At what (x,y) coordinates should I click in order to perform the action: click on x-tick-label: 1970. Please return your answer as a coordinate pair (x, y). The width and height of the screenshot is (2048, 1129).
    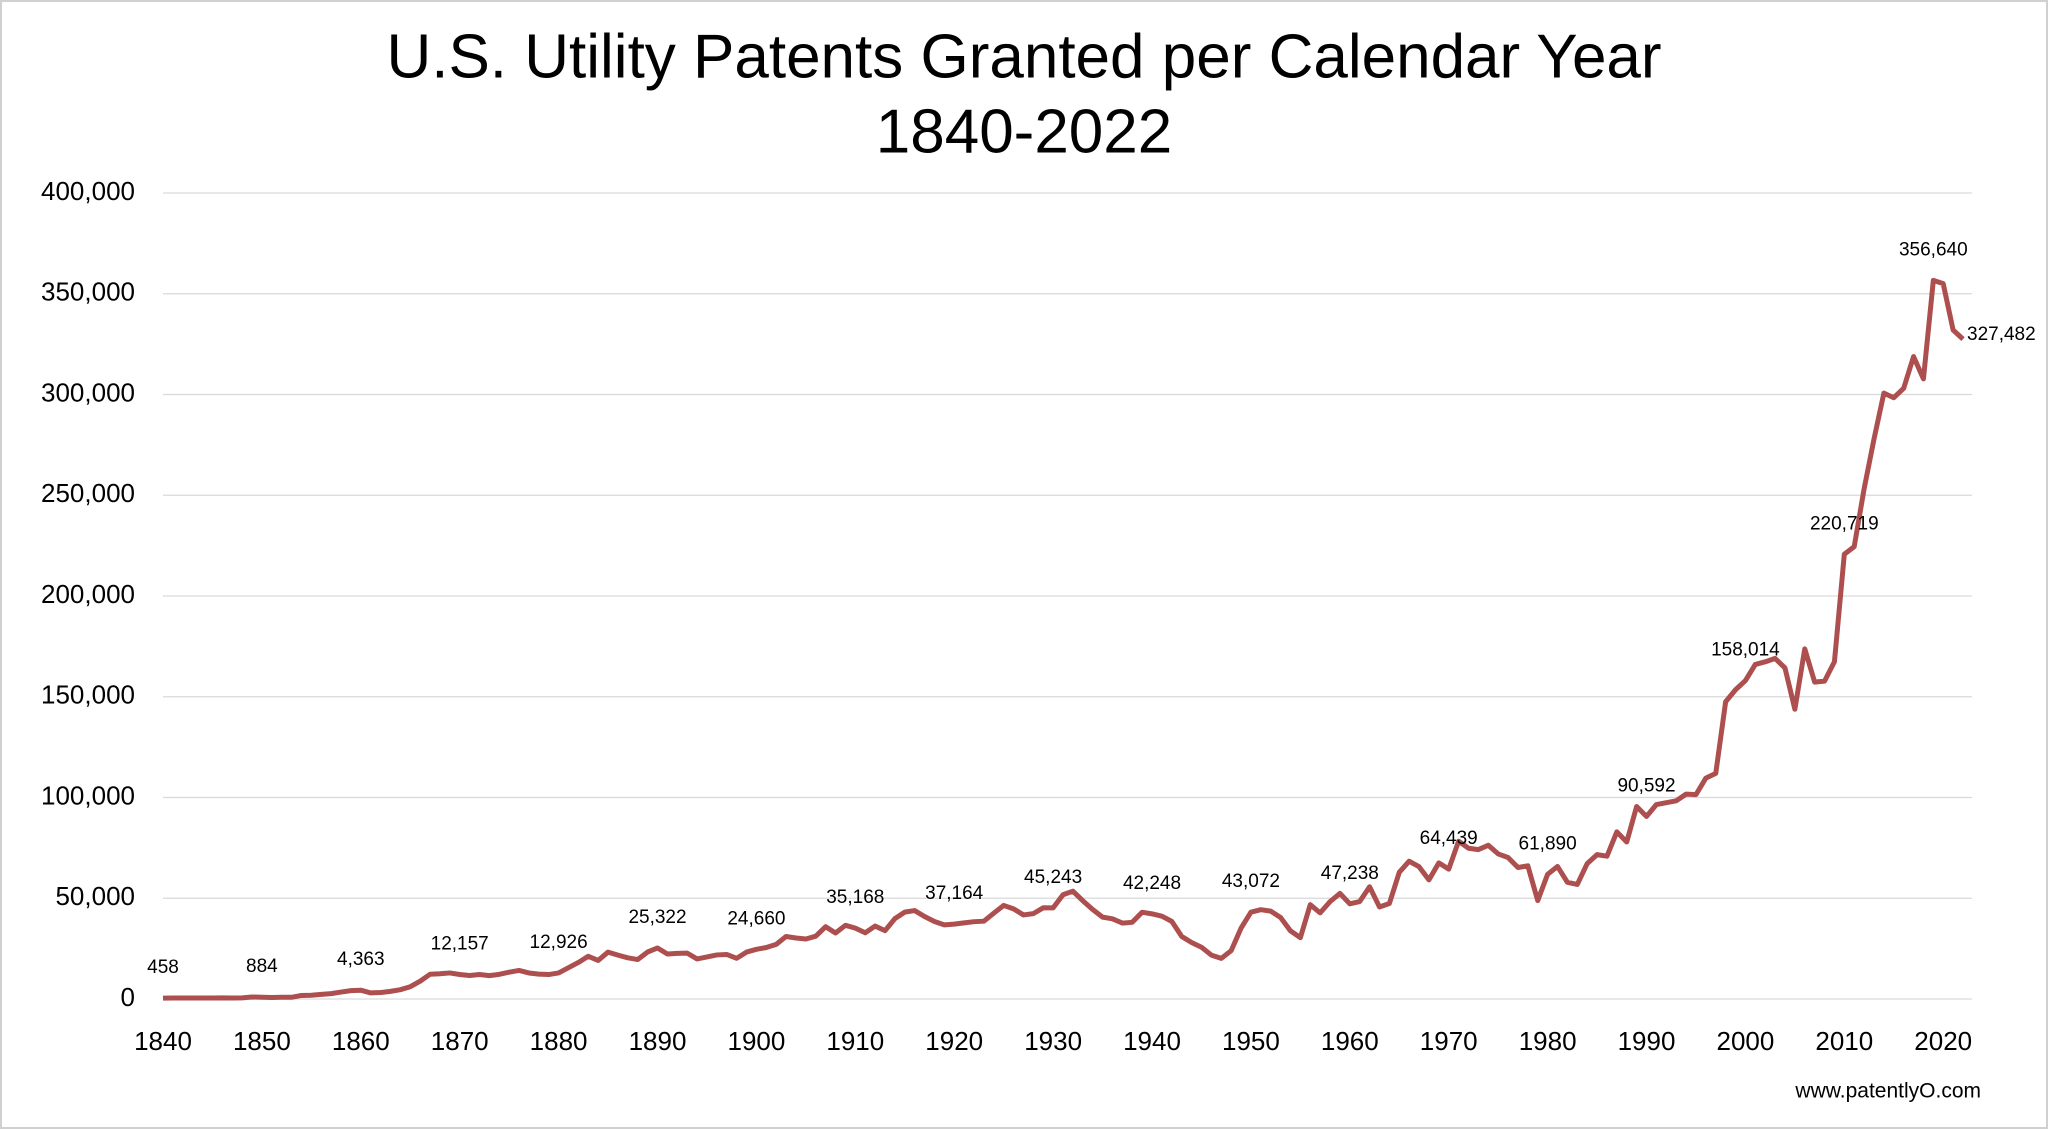
    Looking at the image, I should click on (1449, 1041).